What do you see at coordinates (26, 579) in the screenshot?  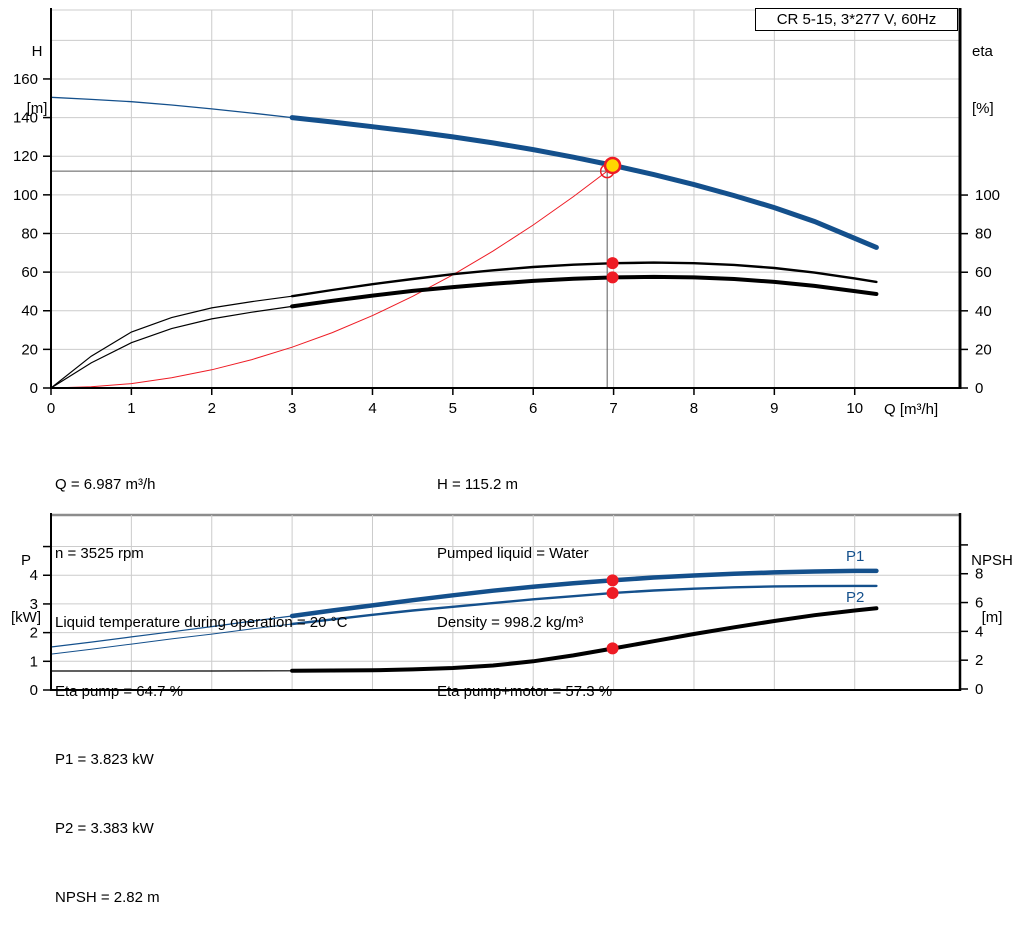 I see `p-axis-label: P [kW]` at bounding box center [26, 579].